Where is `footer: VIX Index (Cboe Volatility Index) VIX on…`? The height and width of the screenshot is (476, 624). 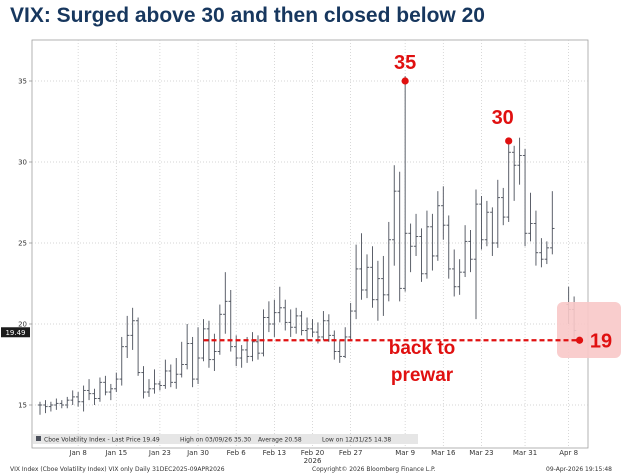 footer: VIX Index (Cboe Volatility Index) VIX on… is located at coordinates (311, 469).